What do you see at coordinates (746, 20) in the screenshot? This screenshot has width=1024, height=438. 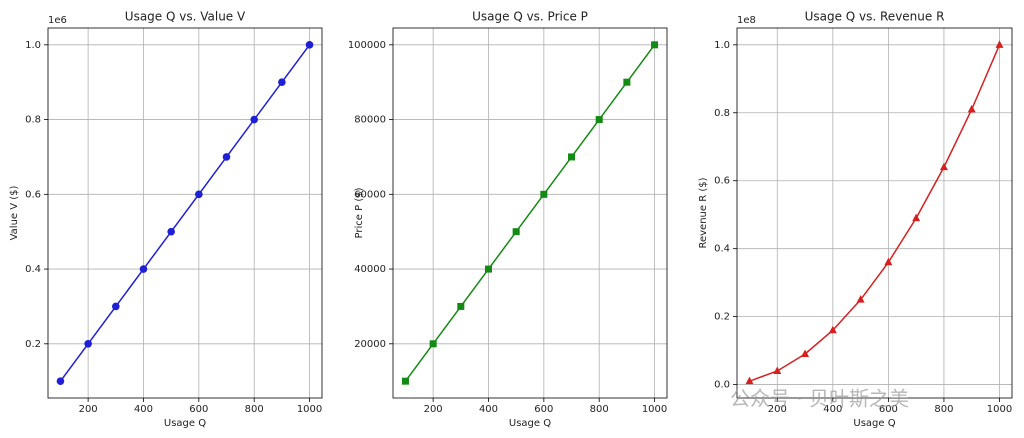 I see `y-offset-label: 1e8` at bounding box center [746, 20].